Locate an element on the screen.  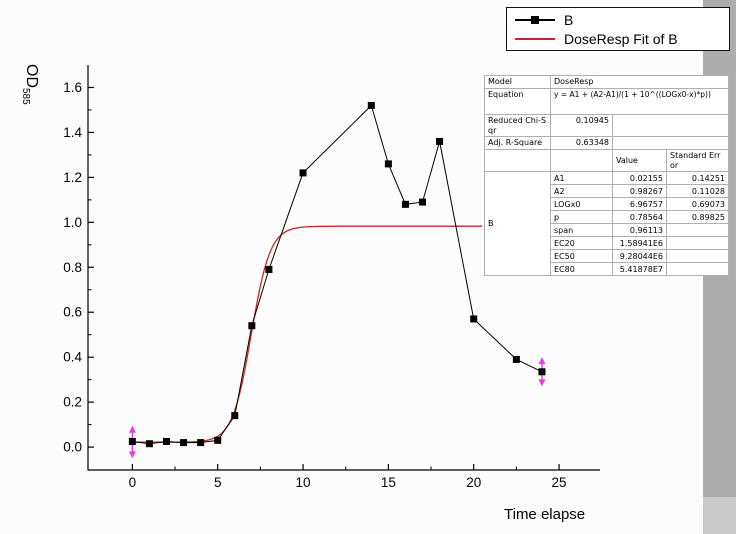
legend-entry-series-b: B is located at coordinates (618, 19).